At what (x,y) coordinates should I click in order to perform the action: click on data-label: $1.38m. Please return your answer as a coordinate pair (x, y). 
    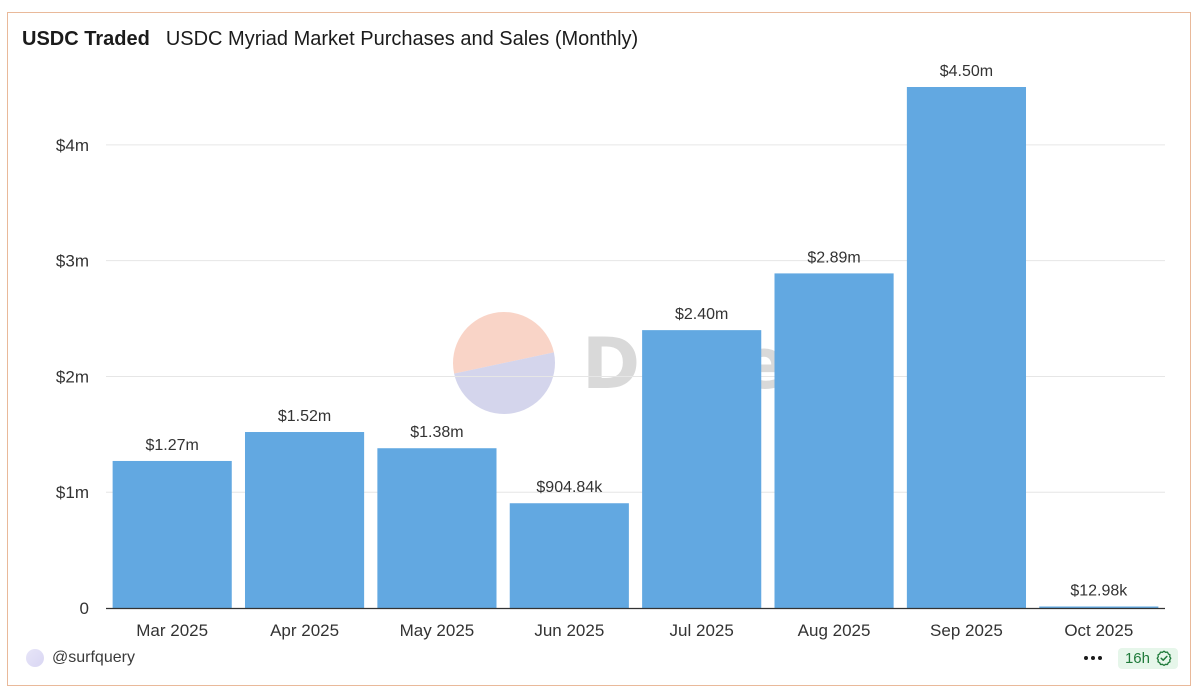
    Looking at the image, I should click on (436, 432).